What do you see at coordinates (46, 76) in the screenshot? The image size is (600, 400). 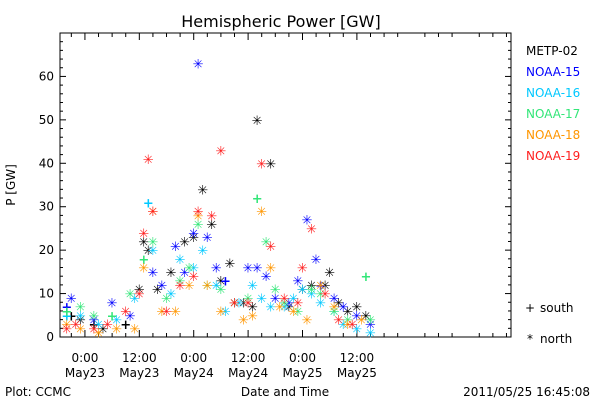 I see `y-tick-label: 60` at bounding box center [46, 76].